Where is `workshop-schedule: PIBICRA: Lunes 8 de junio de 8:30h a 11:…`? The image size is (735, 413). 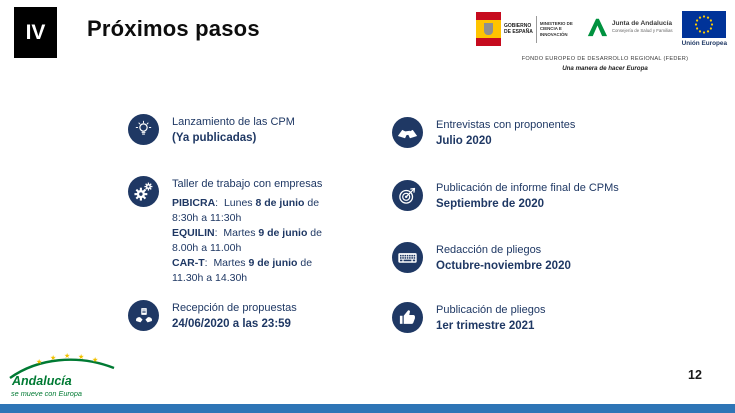 workshop-schedule: PIBICRA: Lunes 8 de junio de 8:30h a 11:… is located at coordinates (247, 241).